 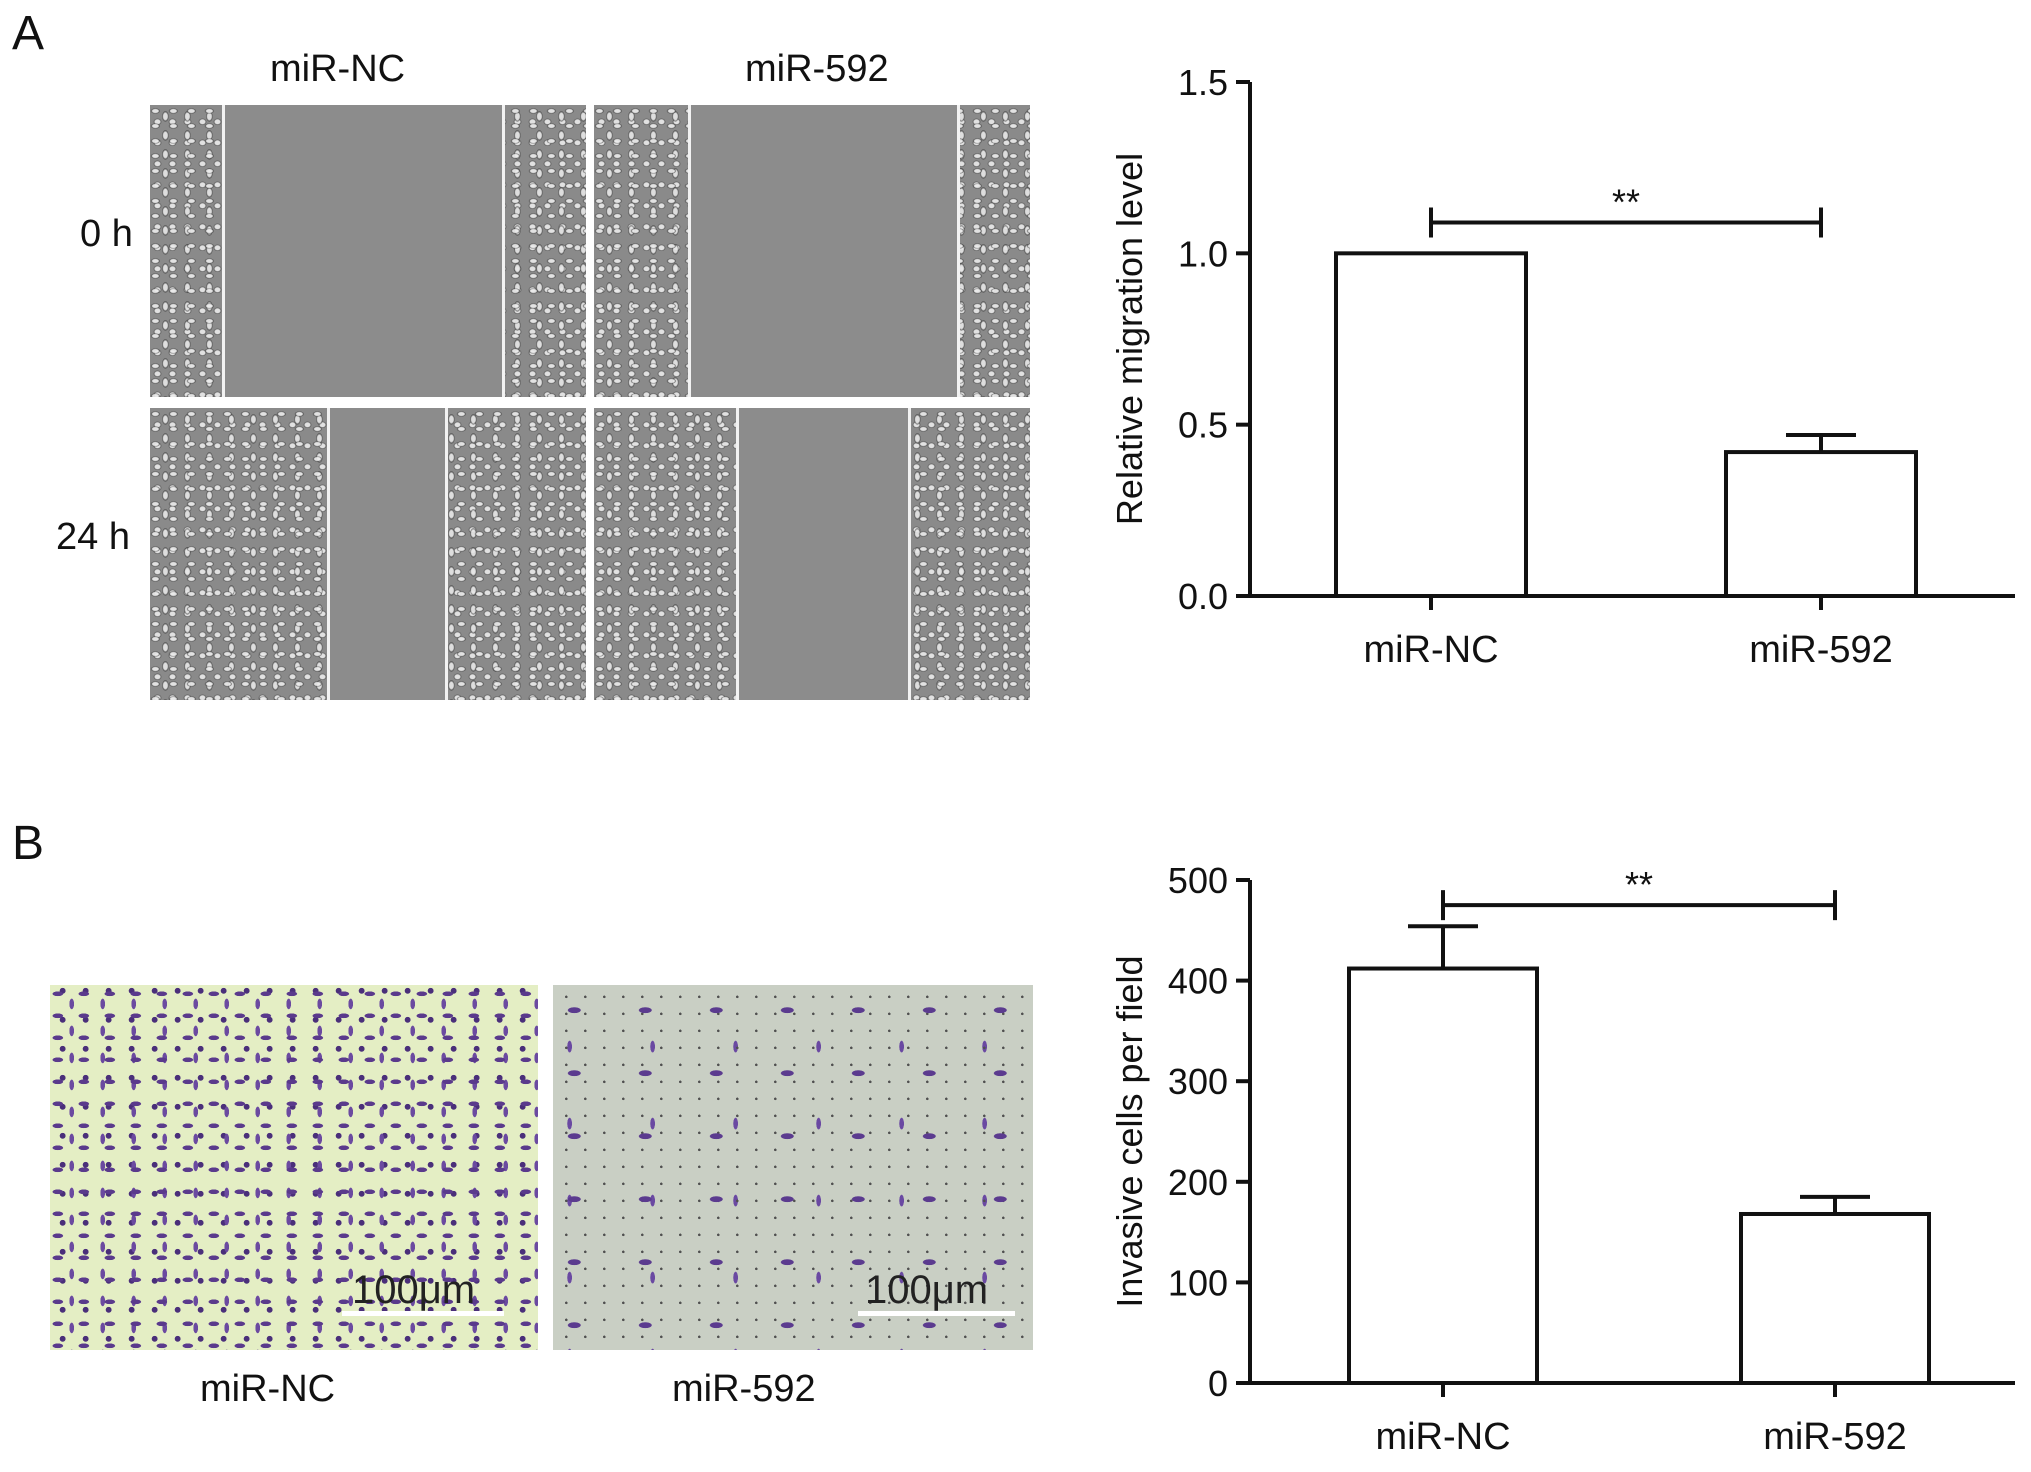 What do you see at coordinates (812, 251) in the screenshot?
I see `micrograph-592-0h` at bounding box center [812, 251].